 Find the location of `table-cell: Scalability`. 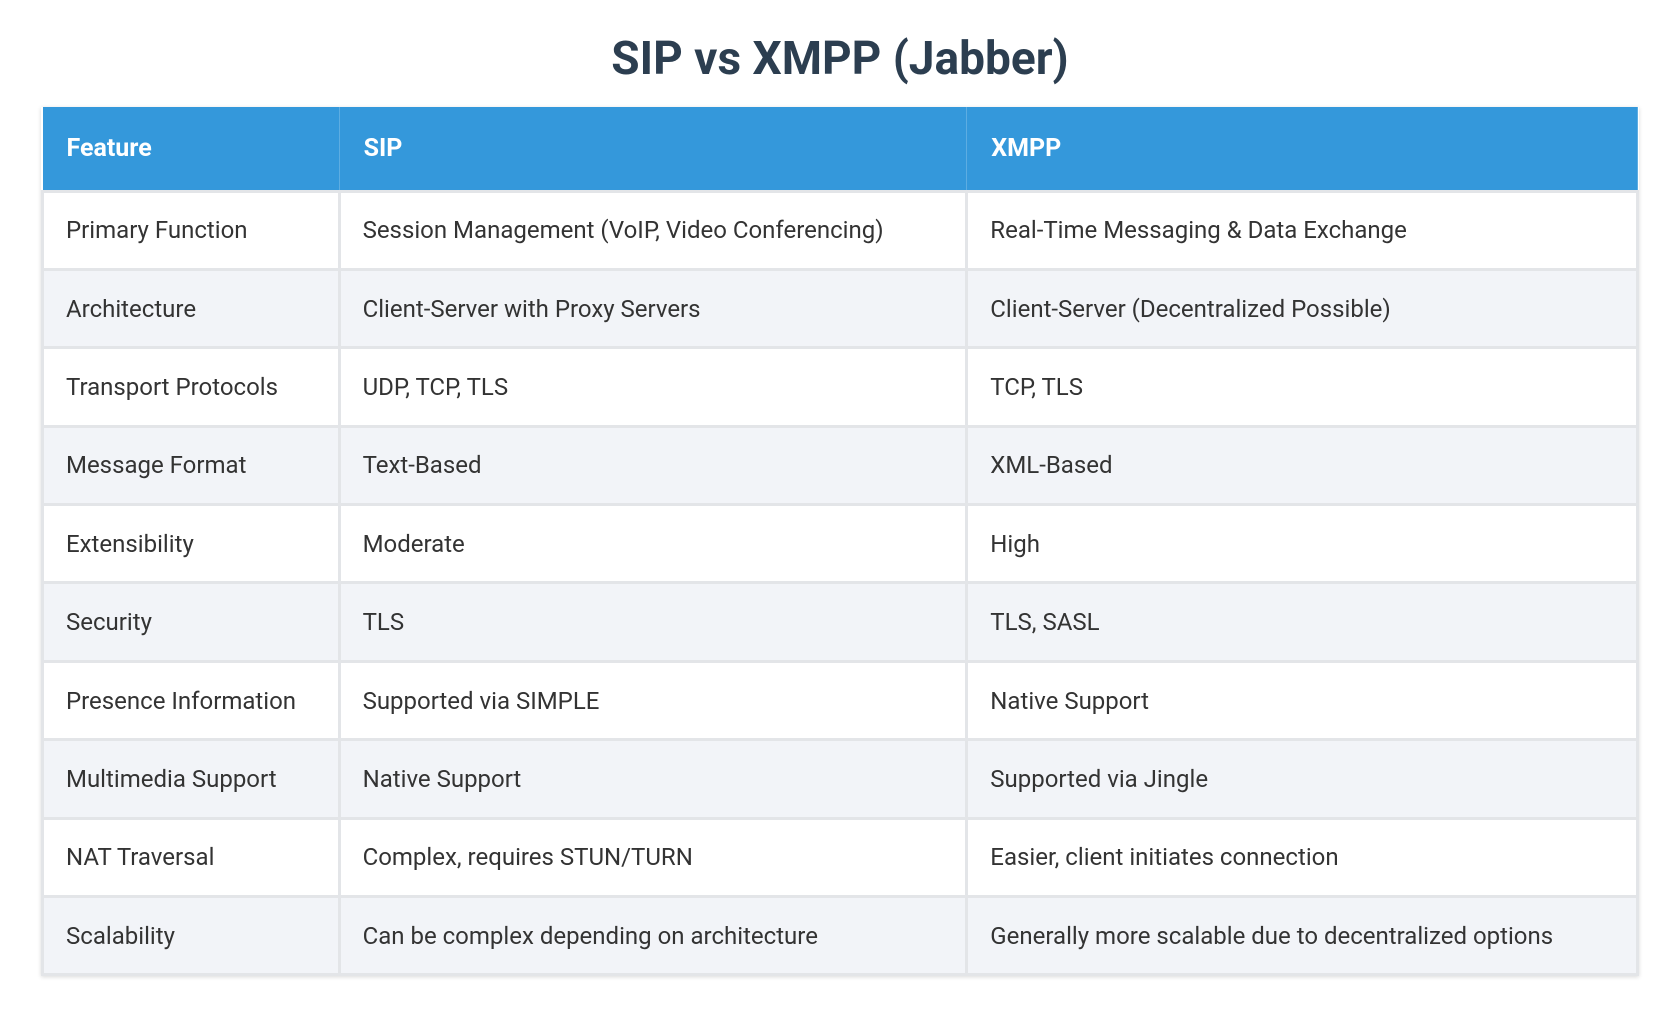

table-cell: Scalability is located at coordinates (191, 936).